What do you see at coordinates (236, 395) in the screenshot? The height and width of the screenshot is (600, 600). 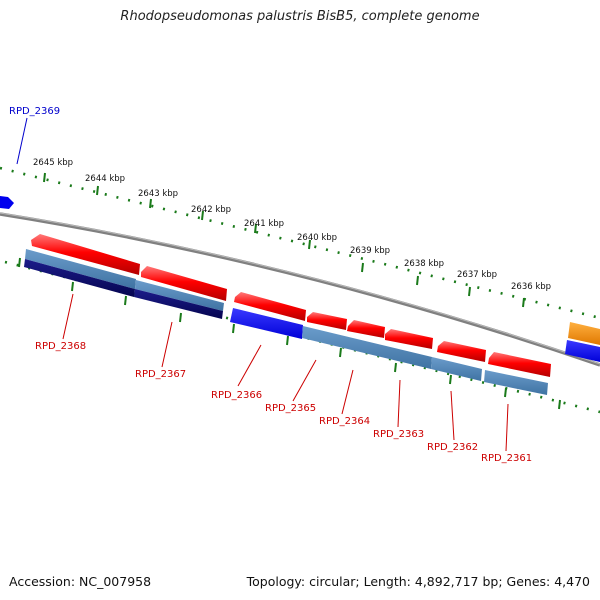 I see `gene-label-RPD_2366: RPD_2366` at bounding box center [236, 395].